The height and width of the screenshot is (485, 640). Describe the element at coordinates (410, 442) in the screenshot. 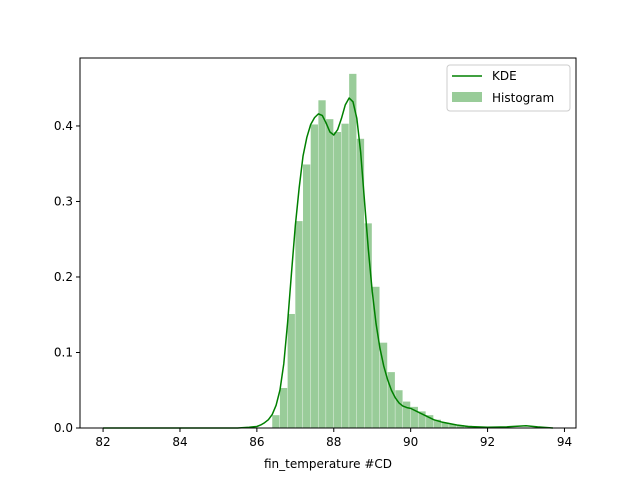

I see `x-tick-label-4: 90` at that location.